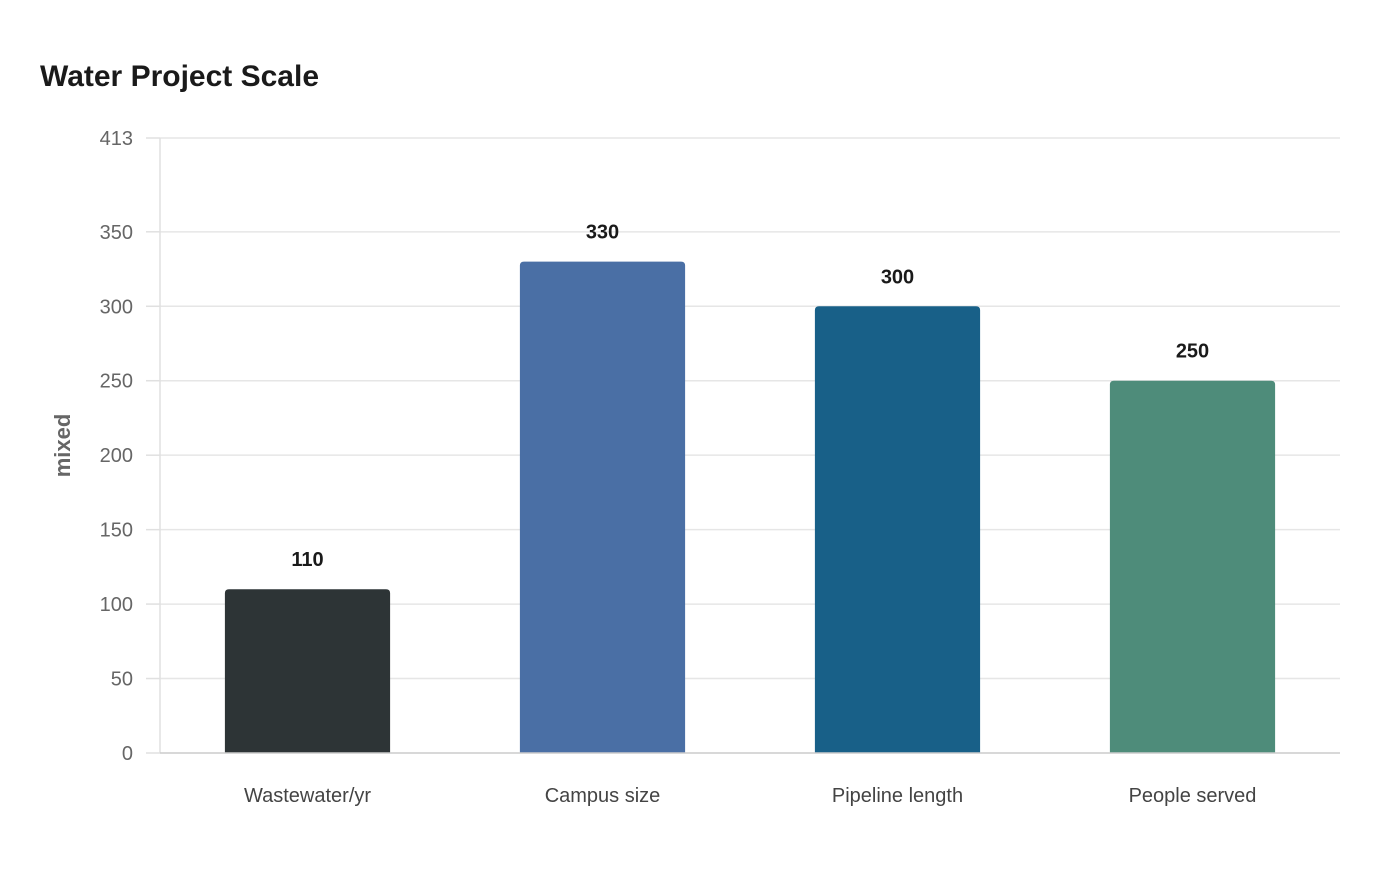 The width and height of the screenshot is (1400, 880). I want to click on x-tick-label: Wastewater/yr, so click(307, 796).